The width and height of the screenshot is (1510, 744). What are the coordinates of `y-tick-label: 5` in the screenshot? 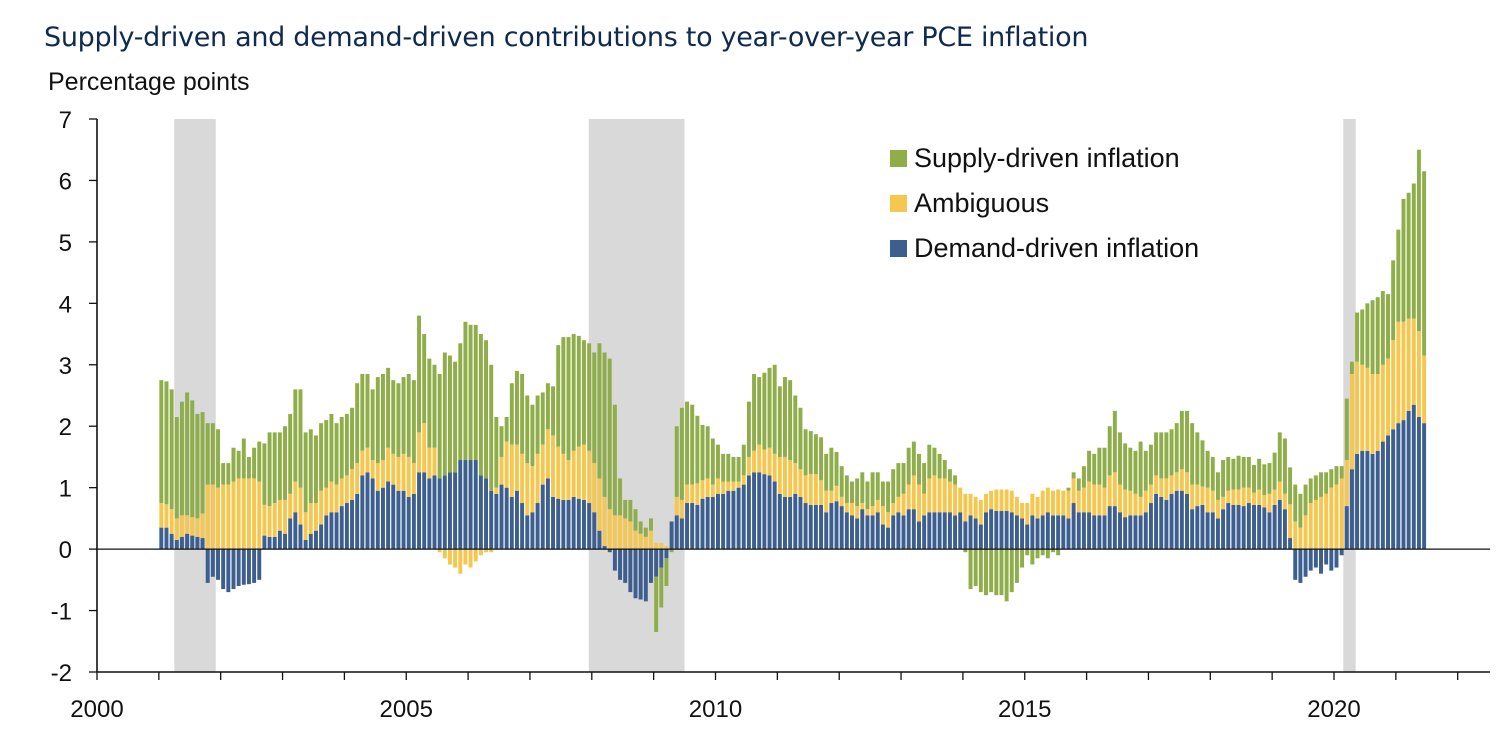 It's located at (65, 243).